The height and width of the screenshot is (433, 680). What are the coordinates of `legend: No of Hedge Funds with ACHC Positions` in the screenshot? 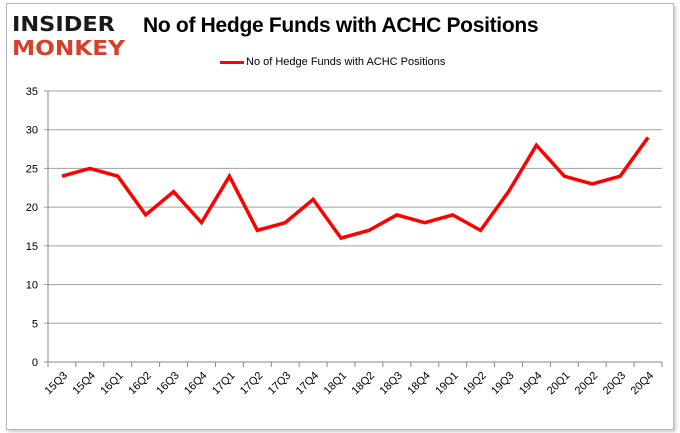 It's located at (332, 62).